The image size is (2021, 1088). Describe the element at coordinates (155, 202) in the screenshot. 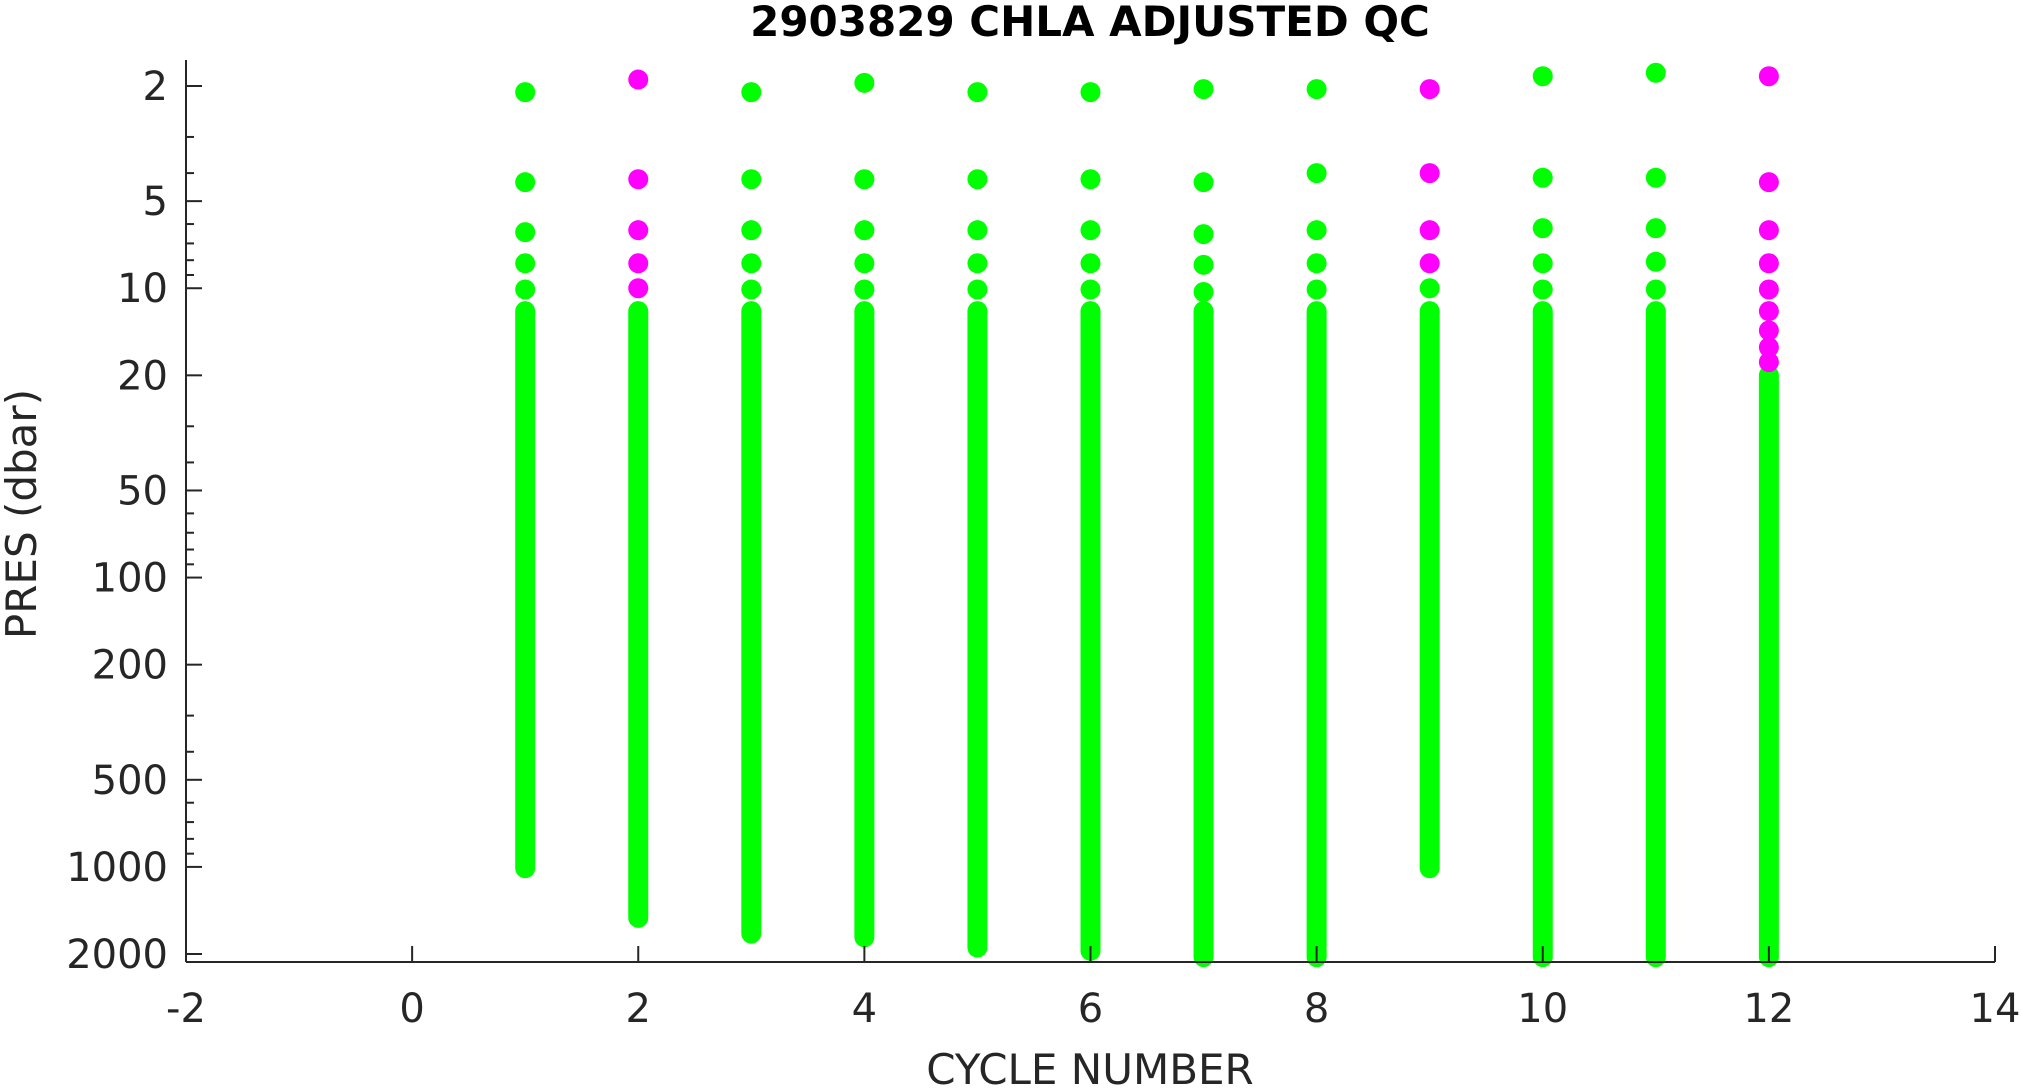

I see `y-tick-label: 5` at that location.